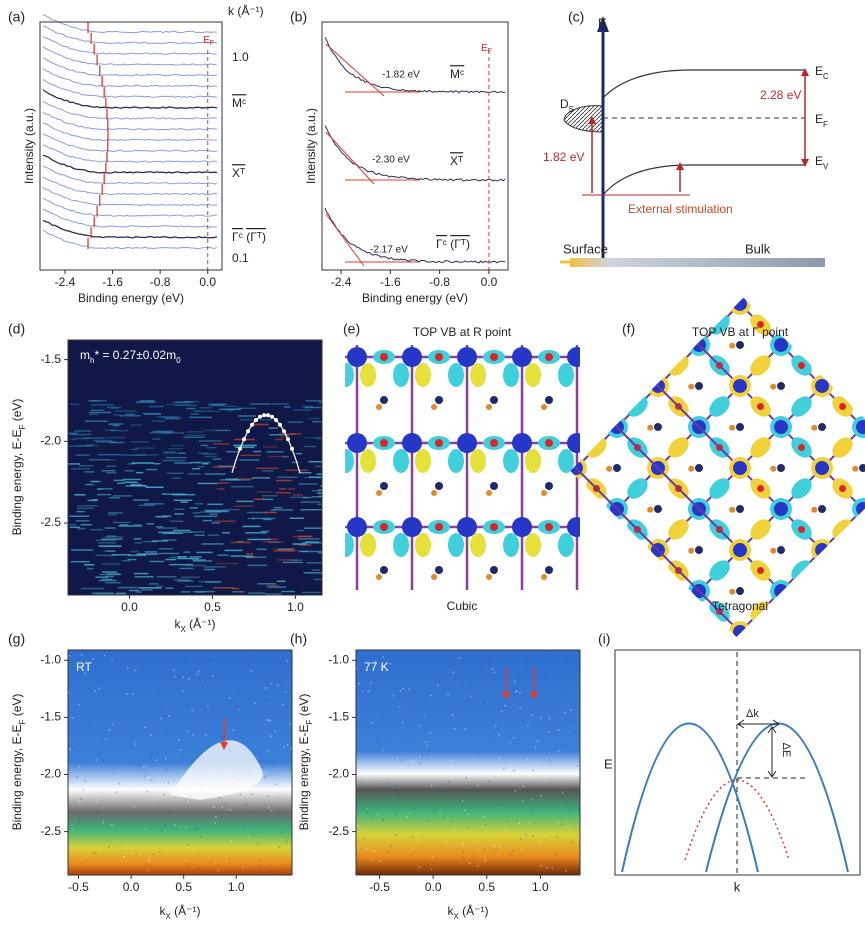  Describe the element at coordinates (298, 639) in the screenshot. I see `panel-label: (h)` at that location.